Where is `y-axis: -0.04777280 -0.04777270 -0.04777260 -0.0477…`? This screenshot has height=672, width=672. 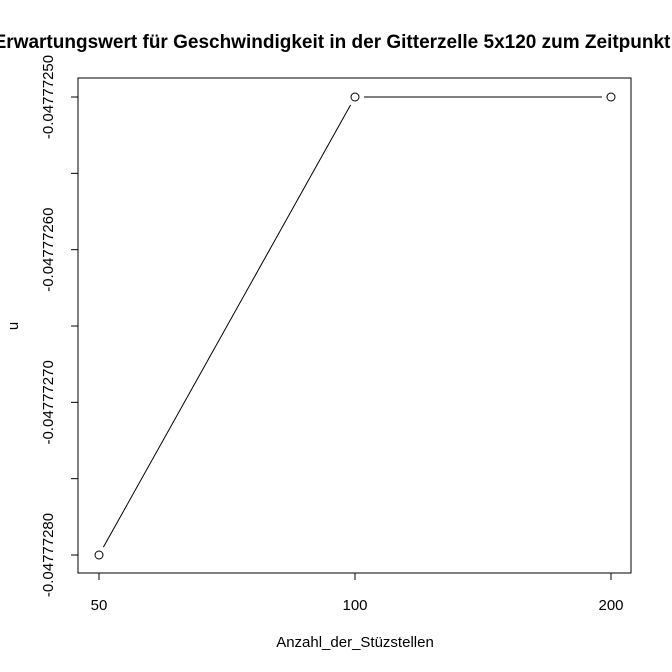
y-axis: -0.04777280 -0.04777270 -0.04777260 -0.0477… is located at coordinates (59, 326).